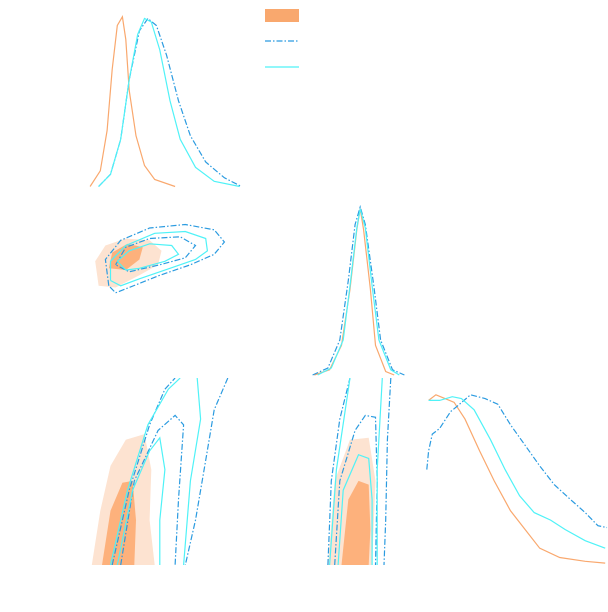 The image size is (608, 612). What do you see at coordinates (282, 38) in the screenshot?
I see `legend` at bounding box center [282, 38].